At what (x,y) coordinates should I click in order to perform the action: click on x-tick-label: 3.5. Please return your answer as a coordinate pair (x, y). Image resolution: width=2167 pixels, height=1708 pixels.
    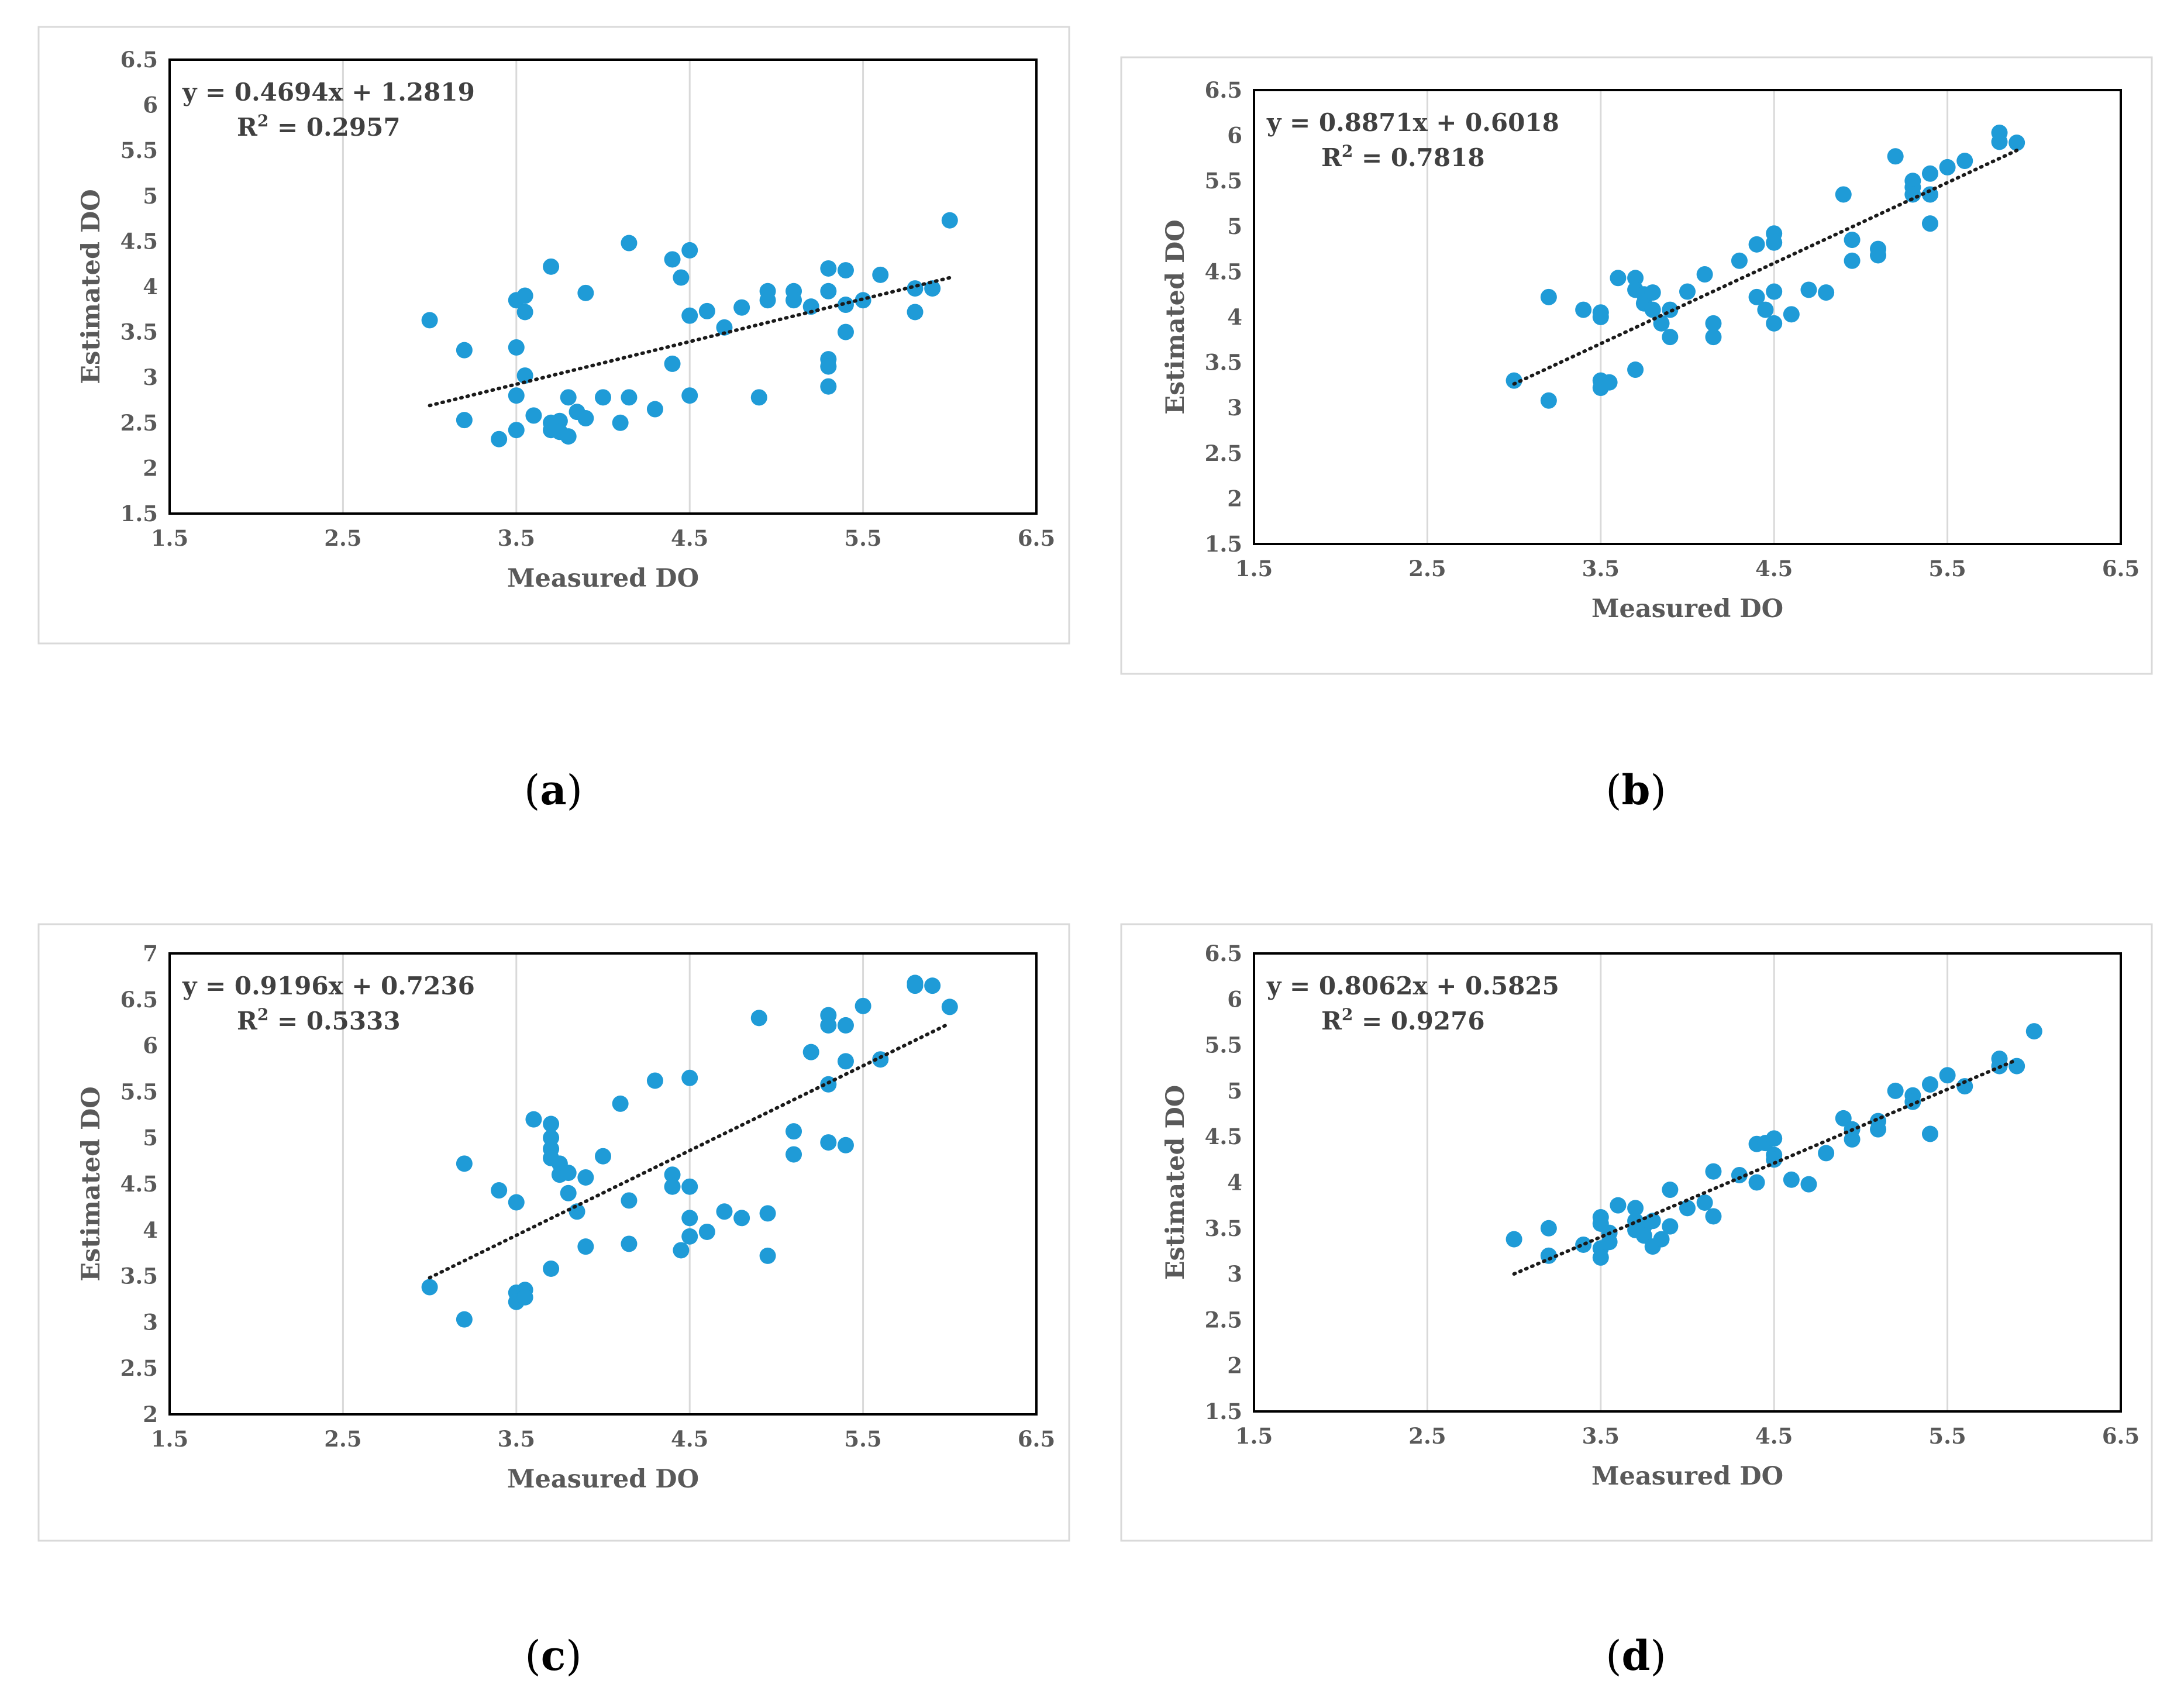
    Looking at the image, I should click on (1601, 1436).